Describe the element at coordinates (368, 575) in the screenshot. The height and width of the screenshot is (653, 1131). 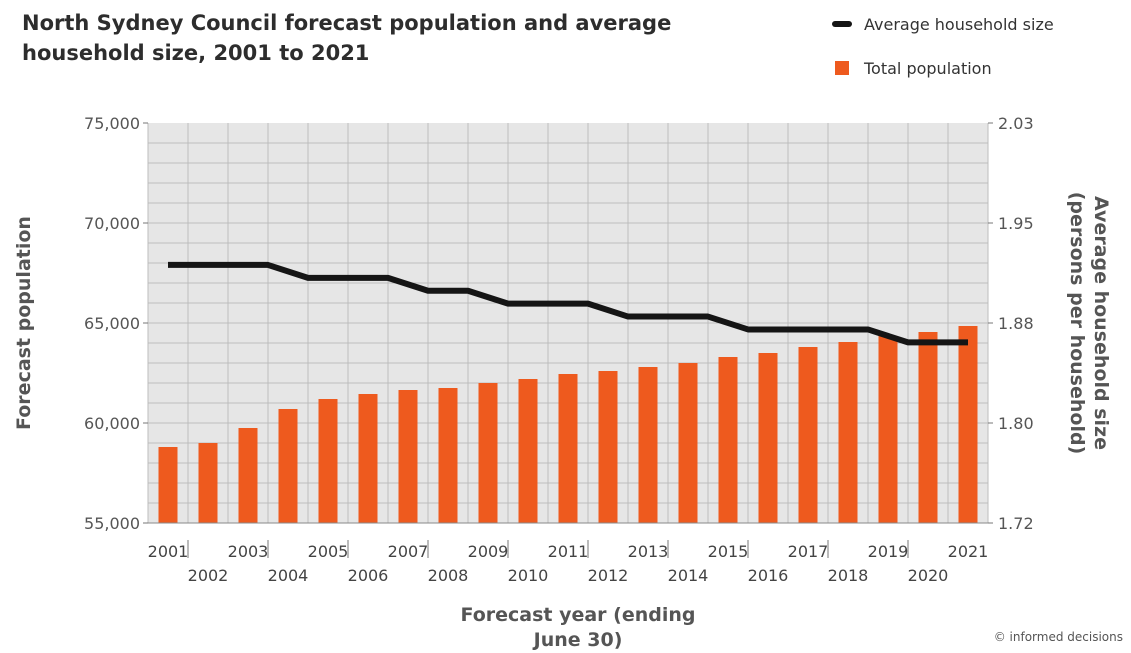
I see `x-tick-label-2006: 2006` at that location.